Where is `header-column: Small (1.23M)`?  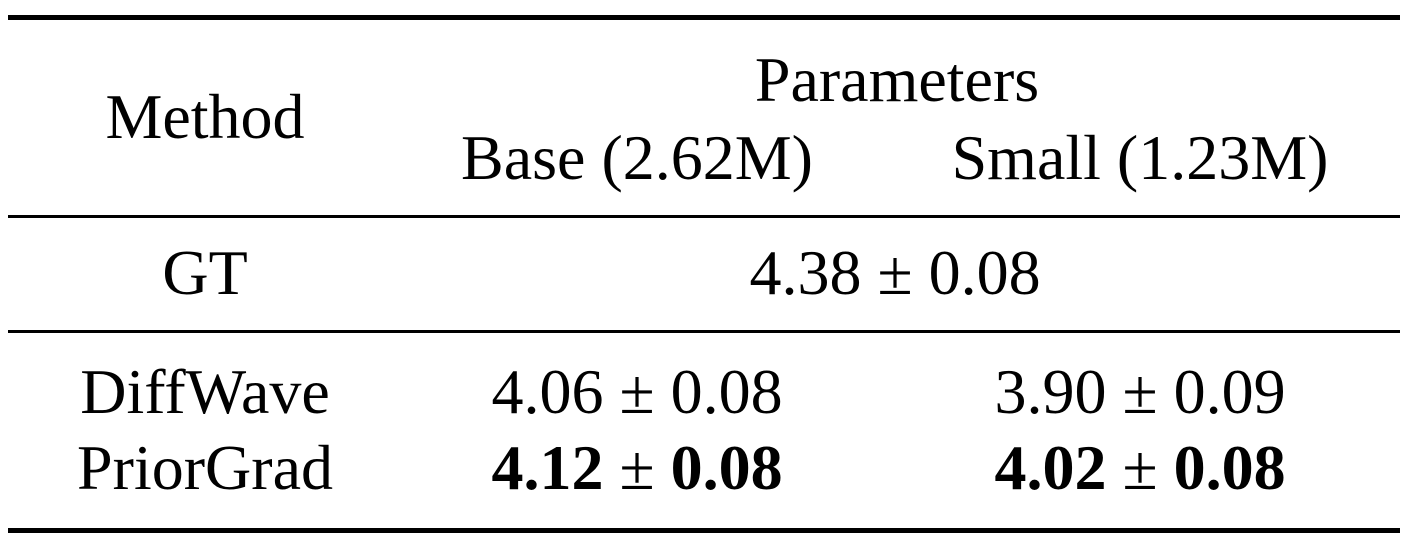 header-column: Small (1.23M) is located at coordinates (1140, 157).